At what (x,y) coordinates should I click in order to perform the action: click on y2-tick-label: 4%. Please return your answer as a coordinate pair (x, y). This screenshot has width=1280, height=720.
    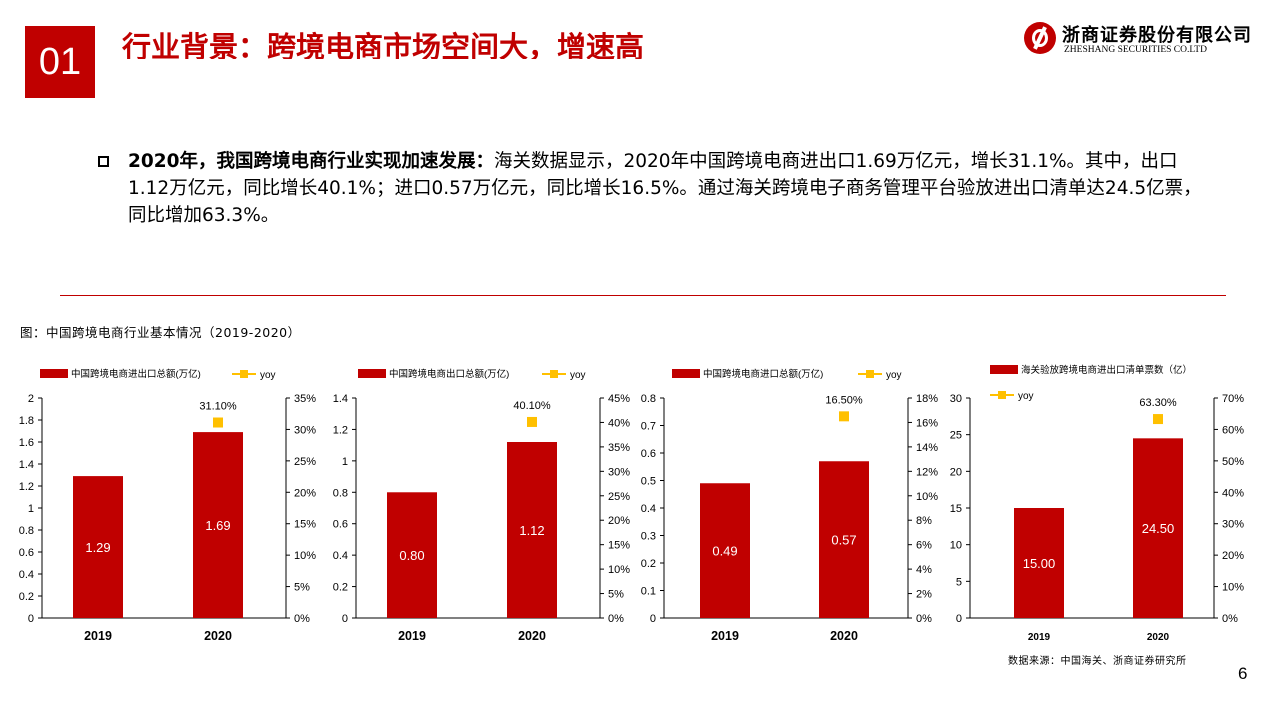
    Looking at the image, I should click on (924, 570).